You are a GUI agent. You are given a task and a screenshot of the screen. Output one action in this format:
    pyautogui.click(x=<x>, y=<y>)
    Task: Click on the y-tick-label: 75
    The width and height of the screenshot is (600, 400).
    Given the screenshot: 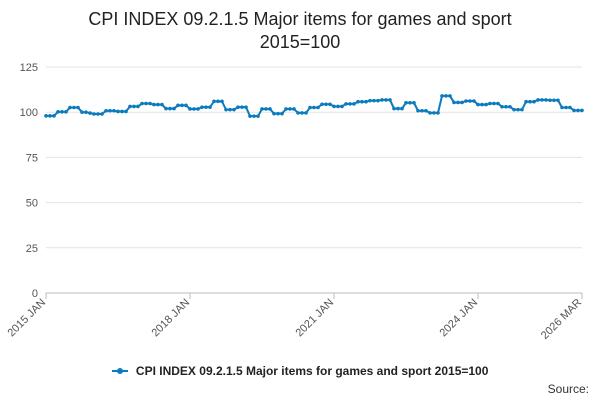 What is the action you would take?
    pyautogui.click(x=32, y=158)
    